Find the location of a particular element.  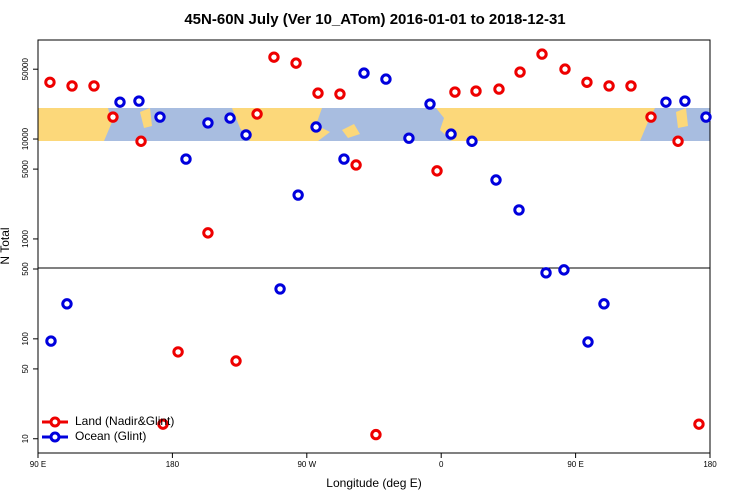

y-tick-label: 1000 is located at coordinates (25, 238).